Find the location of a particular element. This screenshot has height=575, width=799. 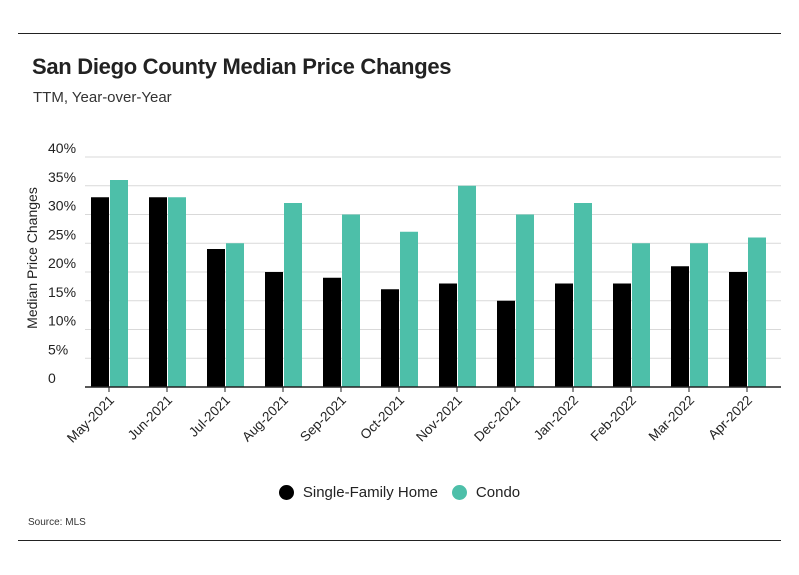

x-tick-label: Jul-2021 is located at coordinates (209, 416).